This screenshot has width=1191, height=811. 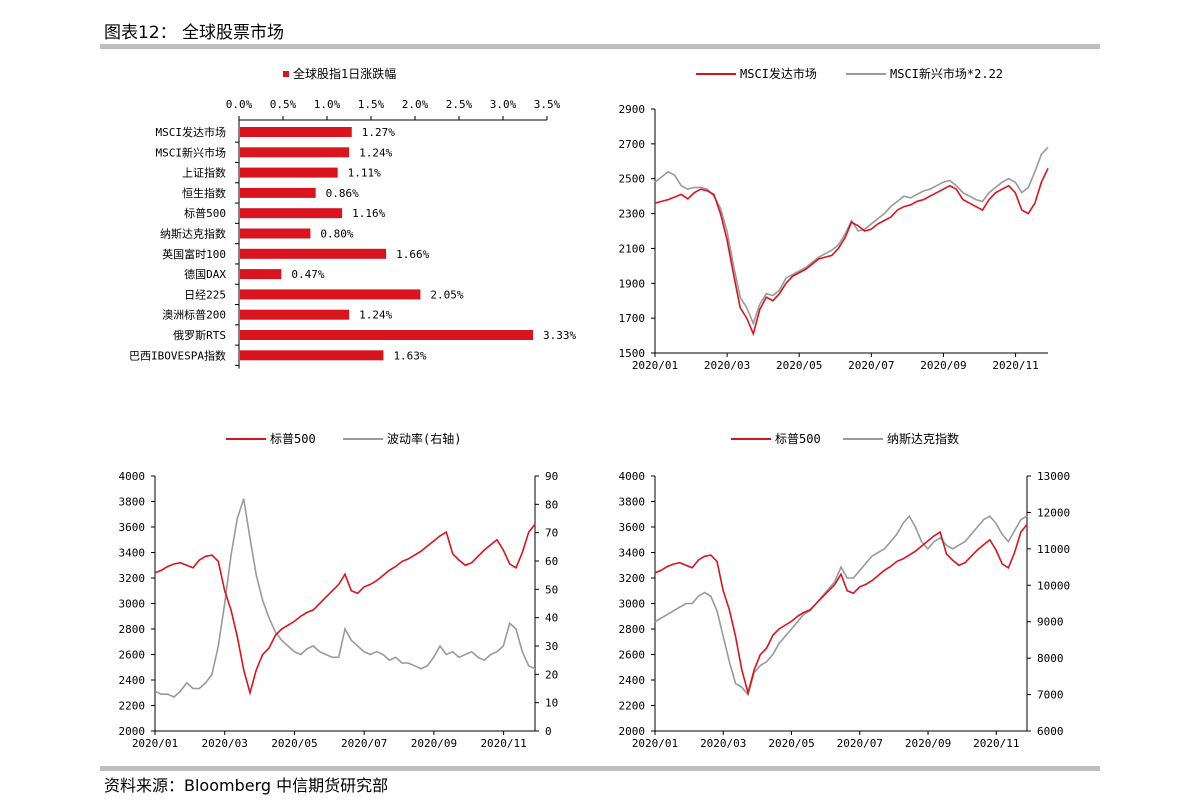 What do you see at coordinates (199, 335) in the screenshot?
I see `category-label: 俄罗斯RTS` at bounding box center [199, 335].